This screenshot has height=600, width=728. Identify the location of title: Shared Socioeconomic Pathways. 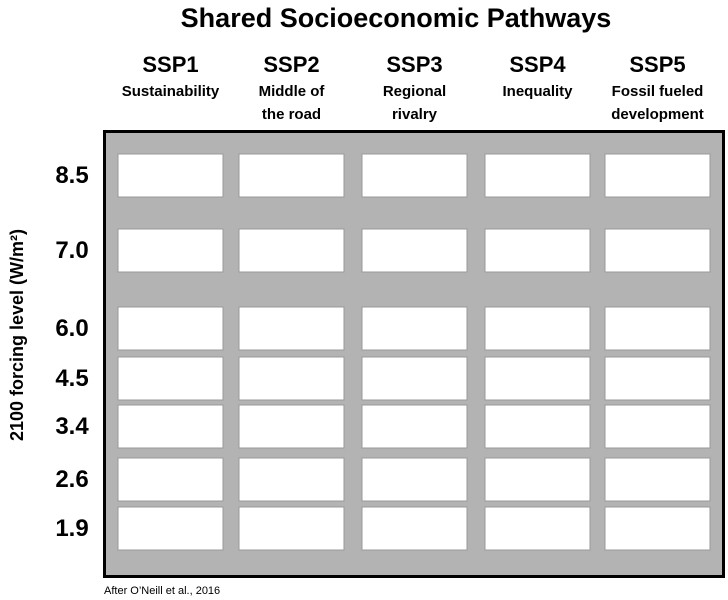
(396, 18).